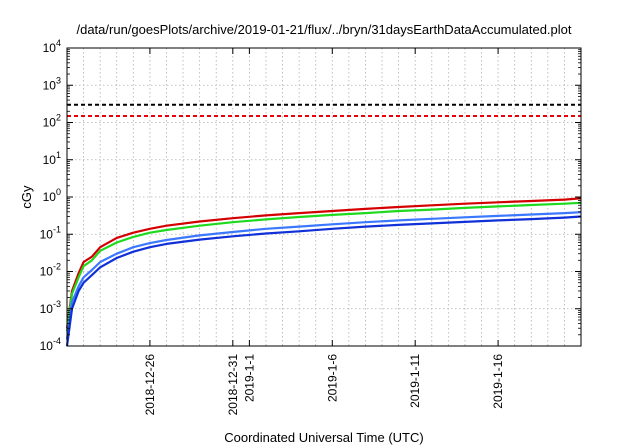 Image resolution: width=640 pixels, height=448 pixels. What do you see at coordinates (324, 110) in the screenshot?
I see `threshold-lines` at bounding box center [324, 110].